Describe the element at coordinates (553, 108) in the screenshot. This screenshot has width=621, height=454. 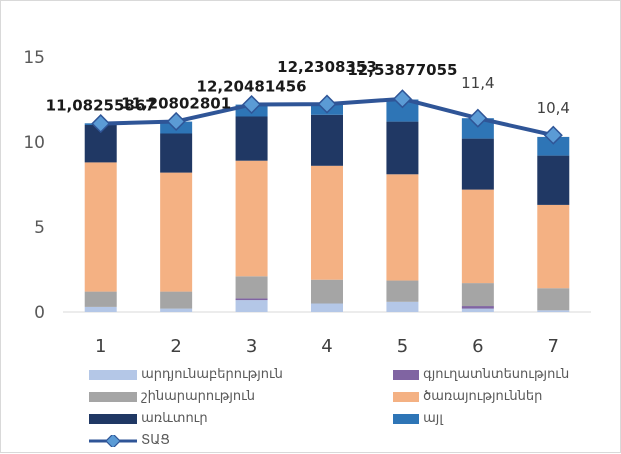
I see `line-data-label-6: 10,4` at that location.